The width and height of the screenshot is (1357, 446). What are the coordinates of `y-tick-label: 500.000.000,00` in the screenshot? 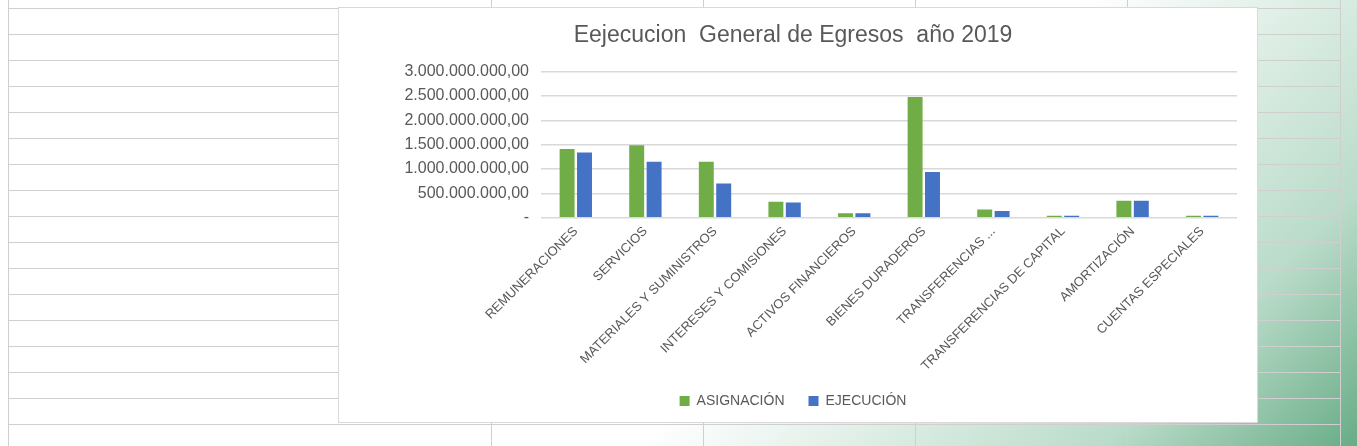 It's located at (473, 192).